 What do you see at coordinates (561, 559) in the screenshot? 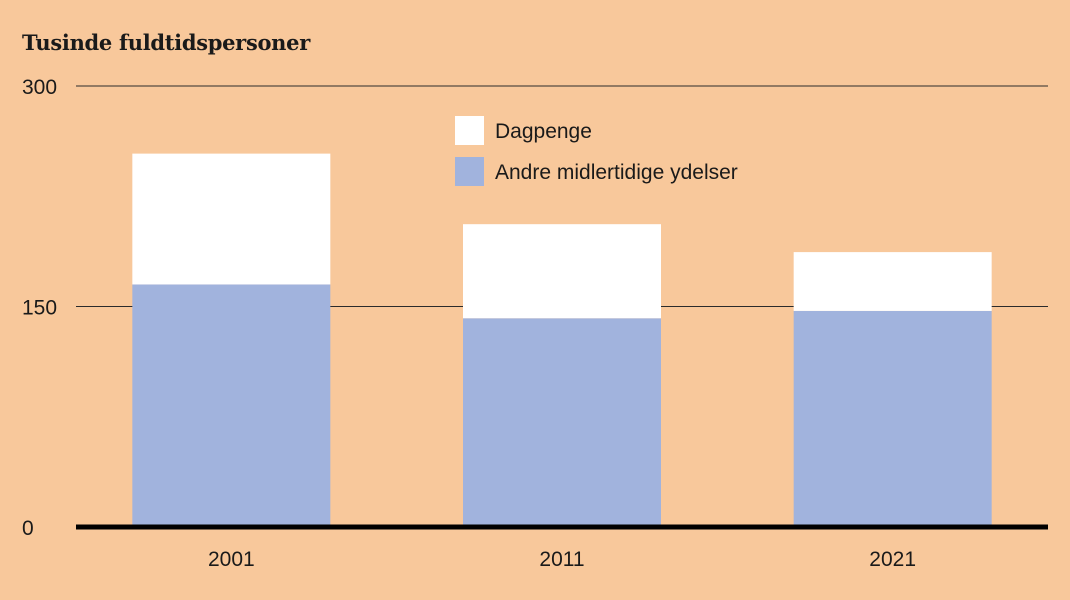
I see `x-tick-label: 2011` at bounding box center [561, 559].